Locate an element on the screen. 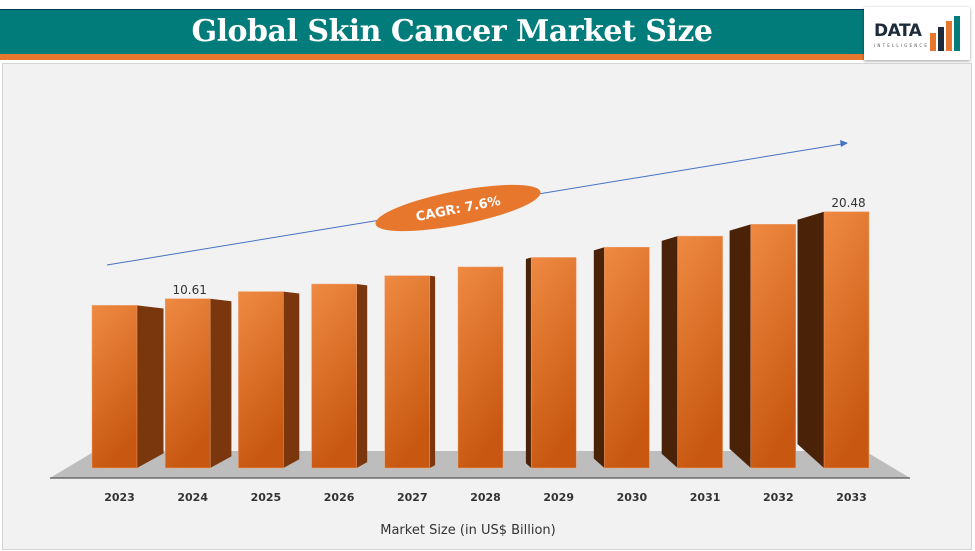  trend-arrowhead is located at coordinates (844, 143).